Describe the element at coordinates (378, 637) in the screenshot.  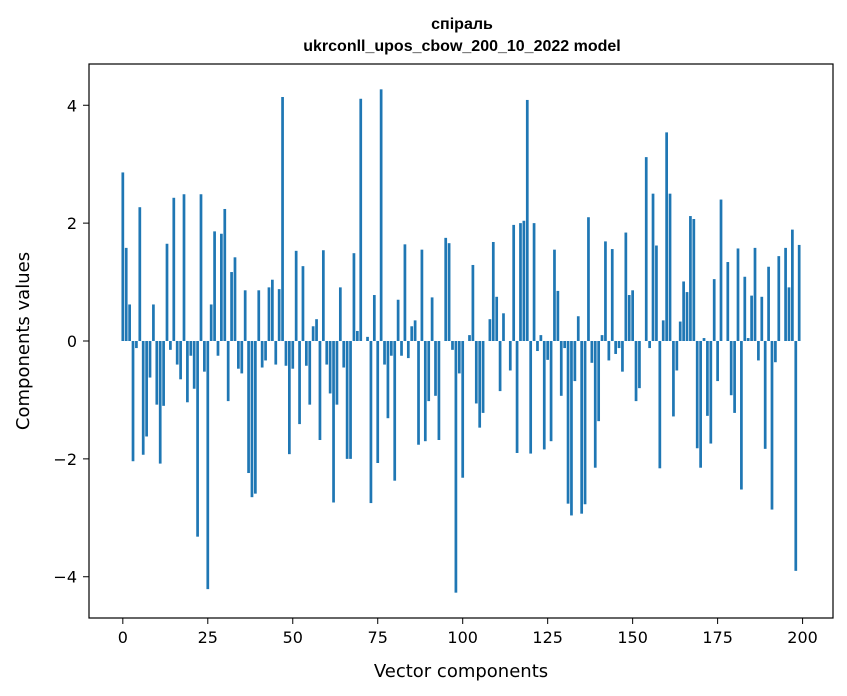
I see `x-tick-label: 75` at that location.